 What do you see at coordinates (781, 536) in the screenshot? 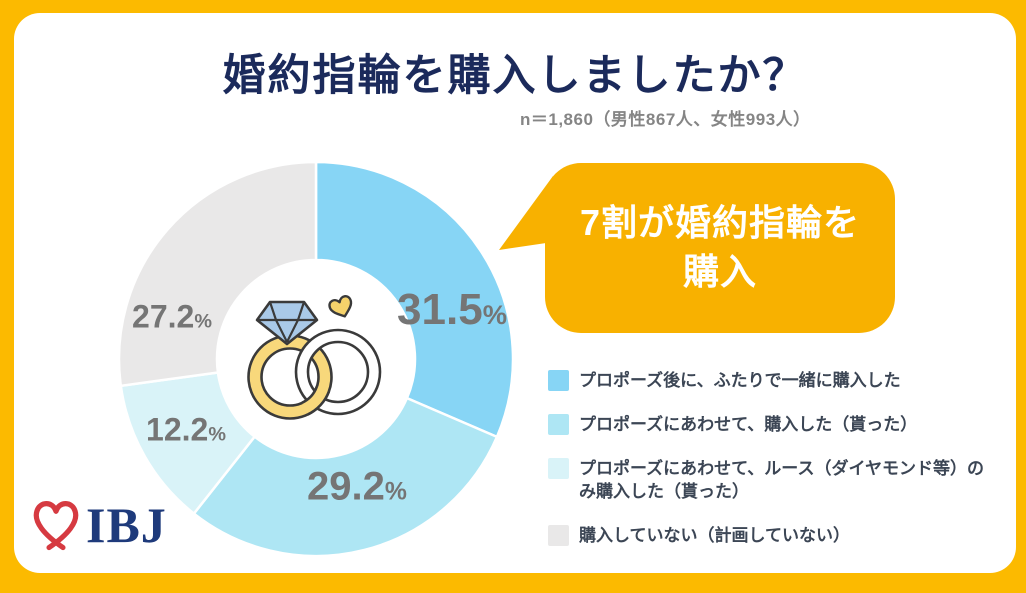
I see `legend-item-not-purchased: 購入していない（計画していない）` at bounding box center [781, 536].